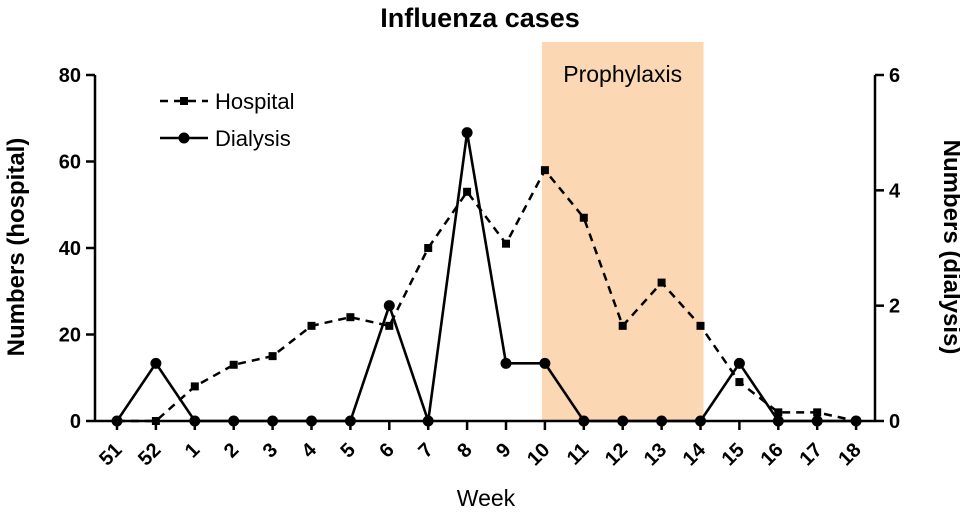 This screenshot has width=960, height=515. Describe the element at coordinates (849, 454) in the screenshot. I see `x-tick-label: 18` at that location.